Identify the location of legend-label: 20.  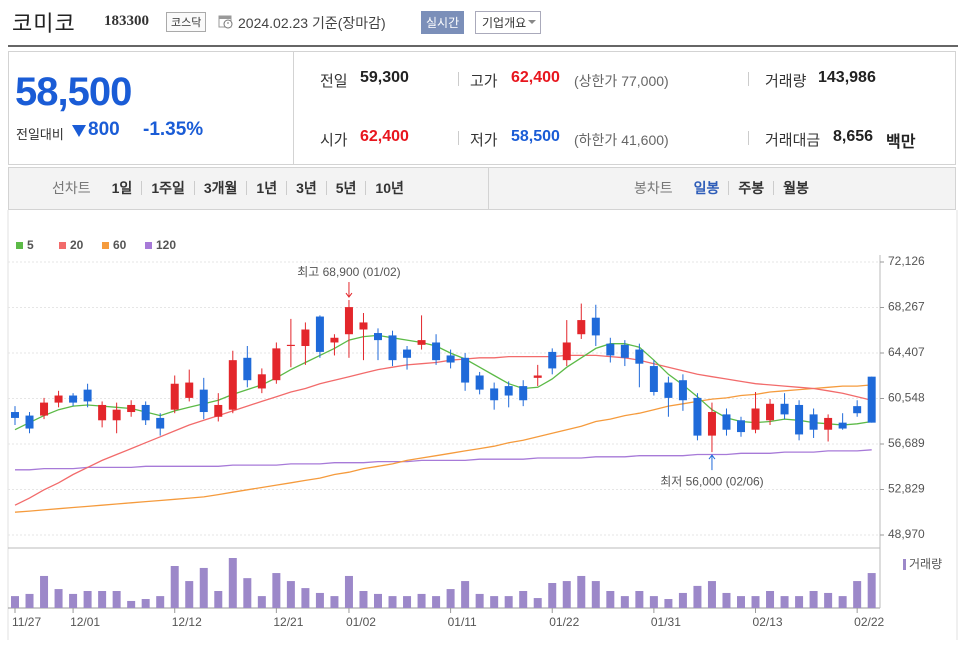
(77, 245).